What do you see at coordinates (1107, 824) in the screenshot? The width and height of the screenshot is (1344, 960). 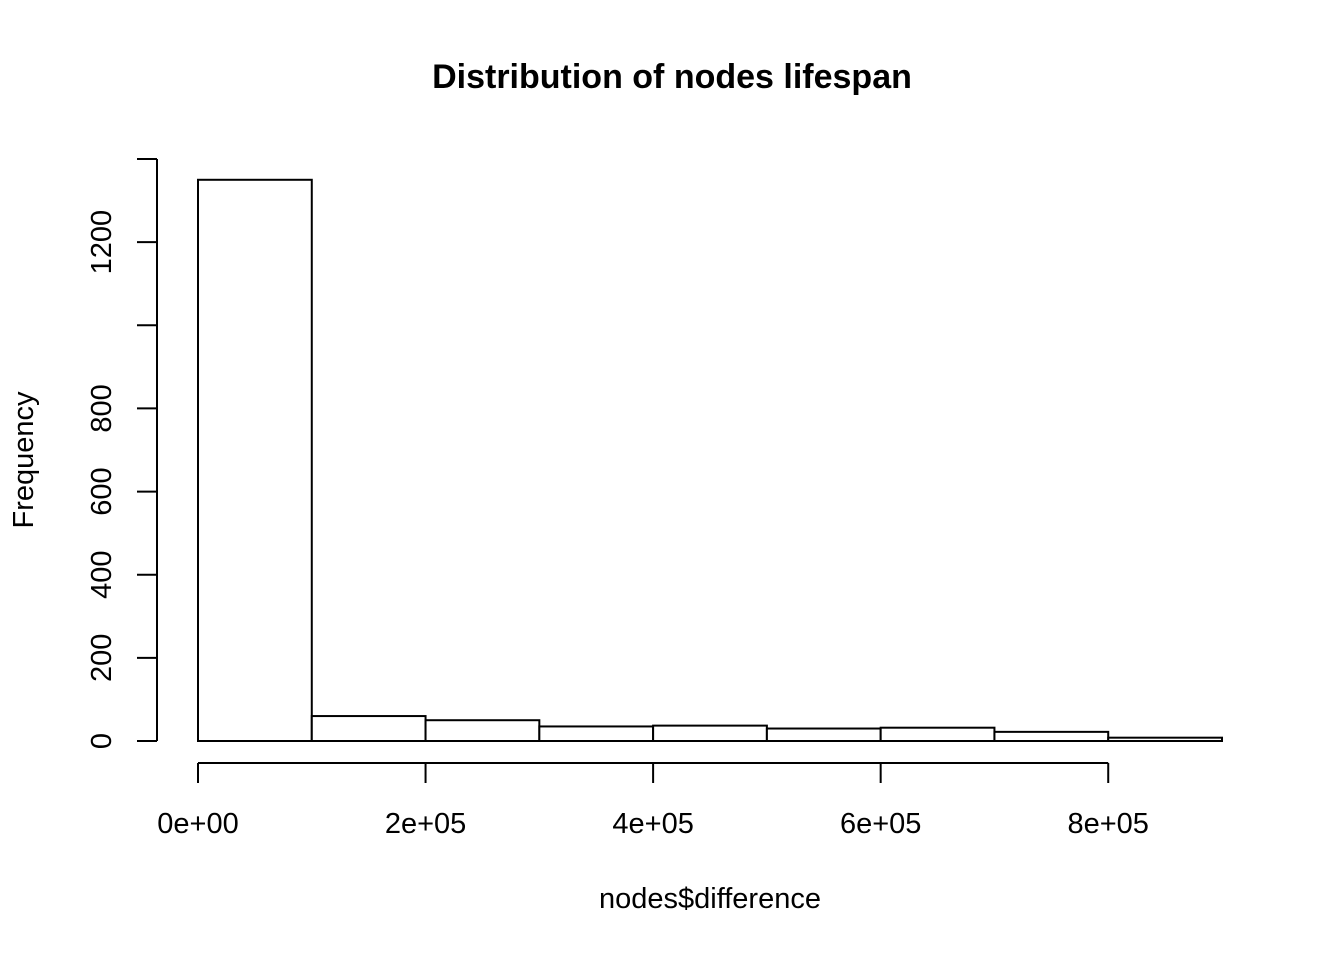 I see `x-tick-label: 8e+05` at bounding box center [1107, 824].